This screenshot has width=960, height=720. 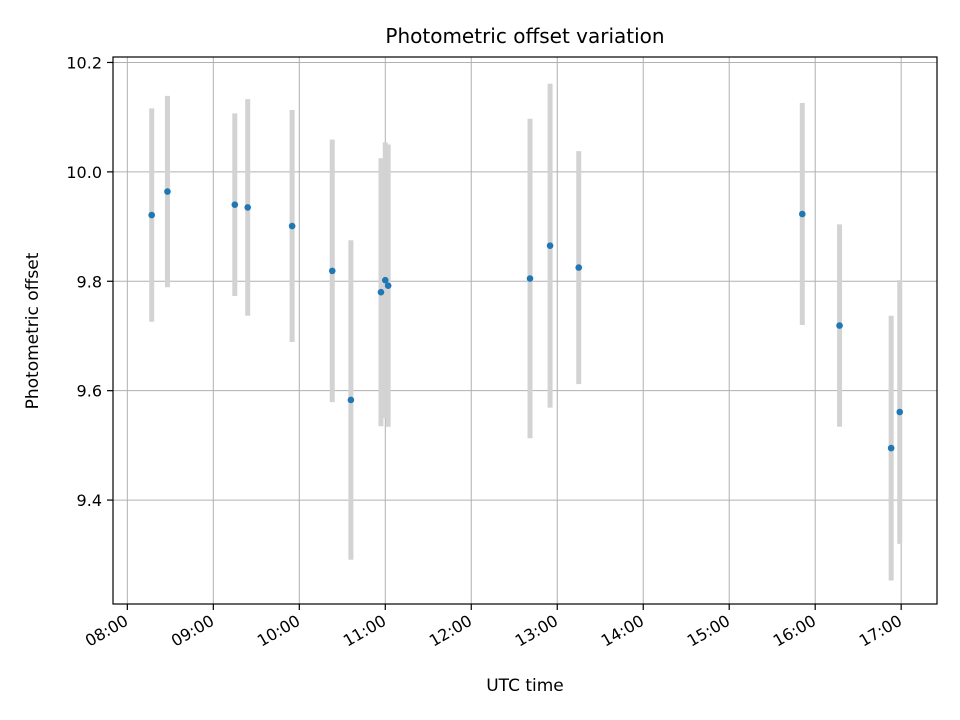 I want to click on y-axis-ticks: 9.4 9.6 9.8 10.0 10.2, so click(x=89, y=281).